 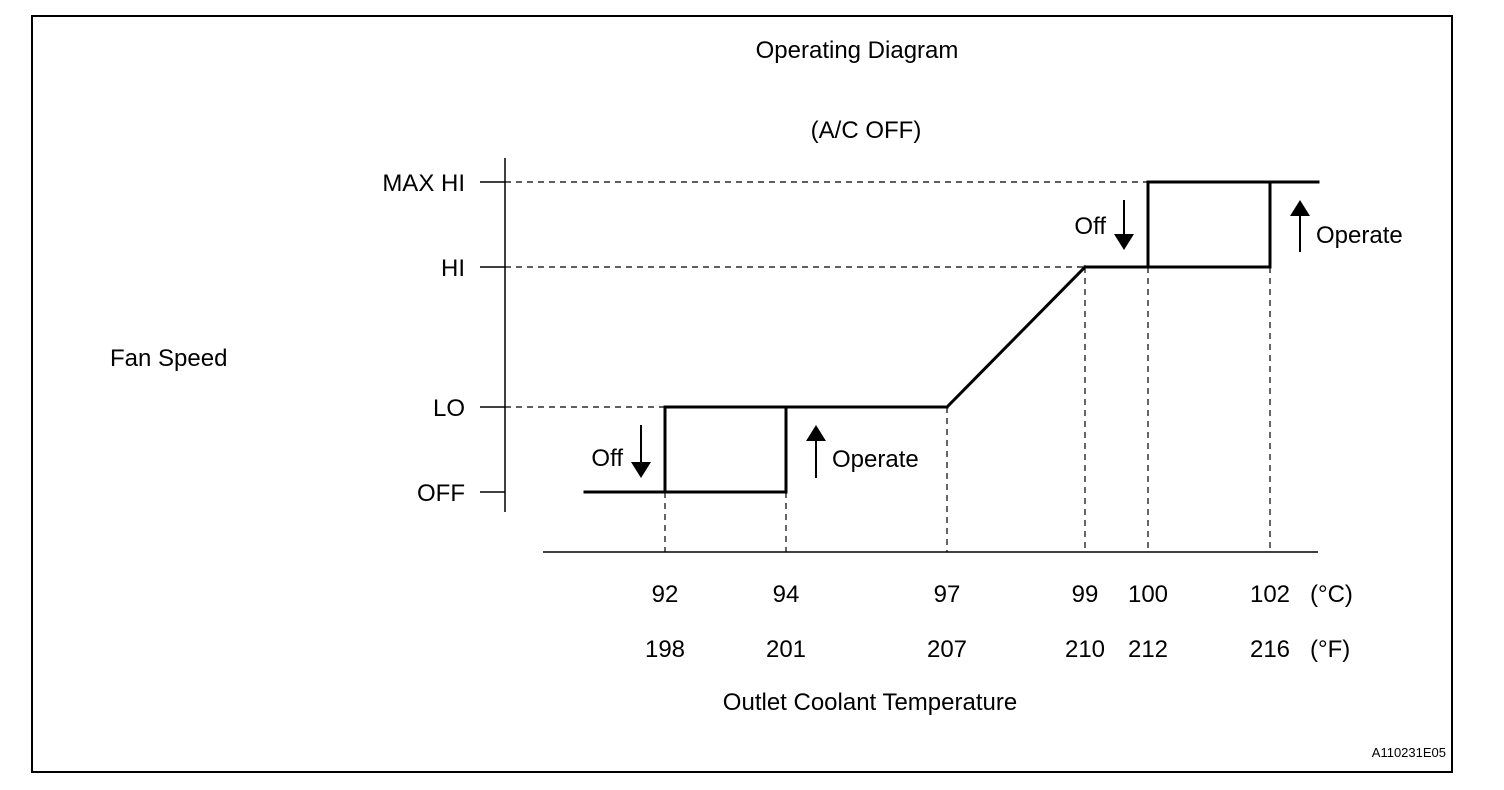 What do you see at coordinates (1270, 594) in the screenshot?
I see `x-tick-label-celsius: 102` at bounding box center [1270, 594].